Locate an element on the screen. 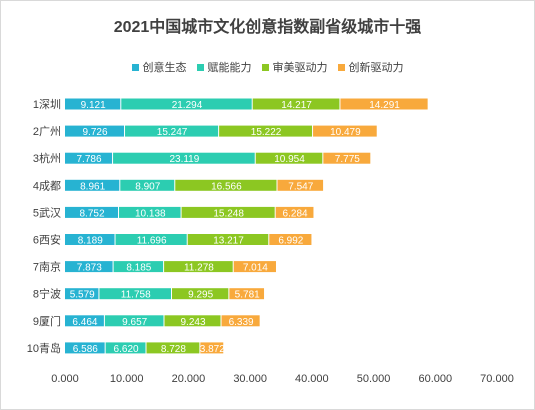 This screenshot has width=535, height=410. data-label: 6.586 is located at coordinates (85, 349).